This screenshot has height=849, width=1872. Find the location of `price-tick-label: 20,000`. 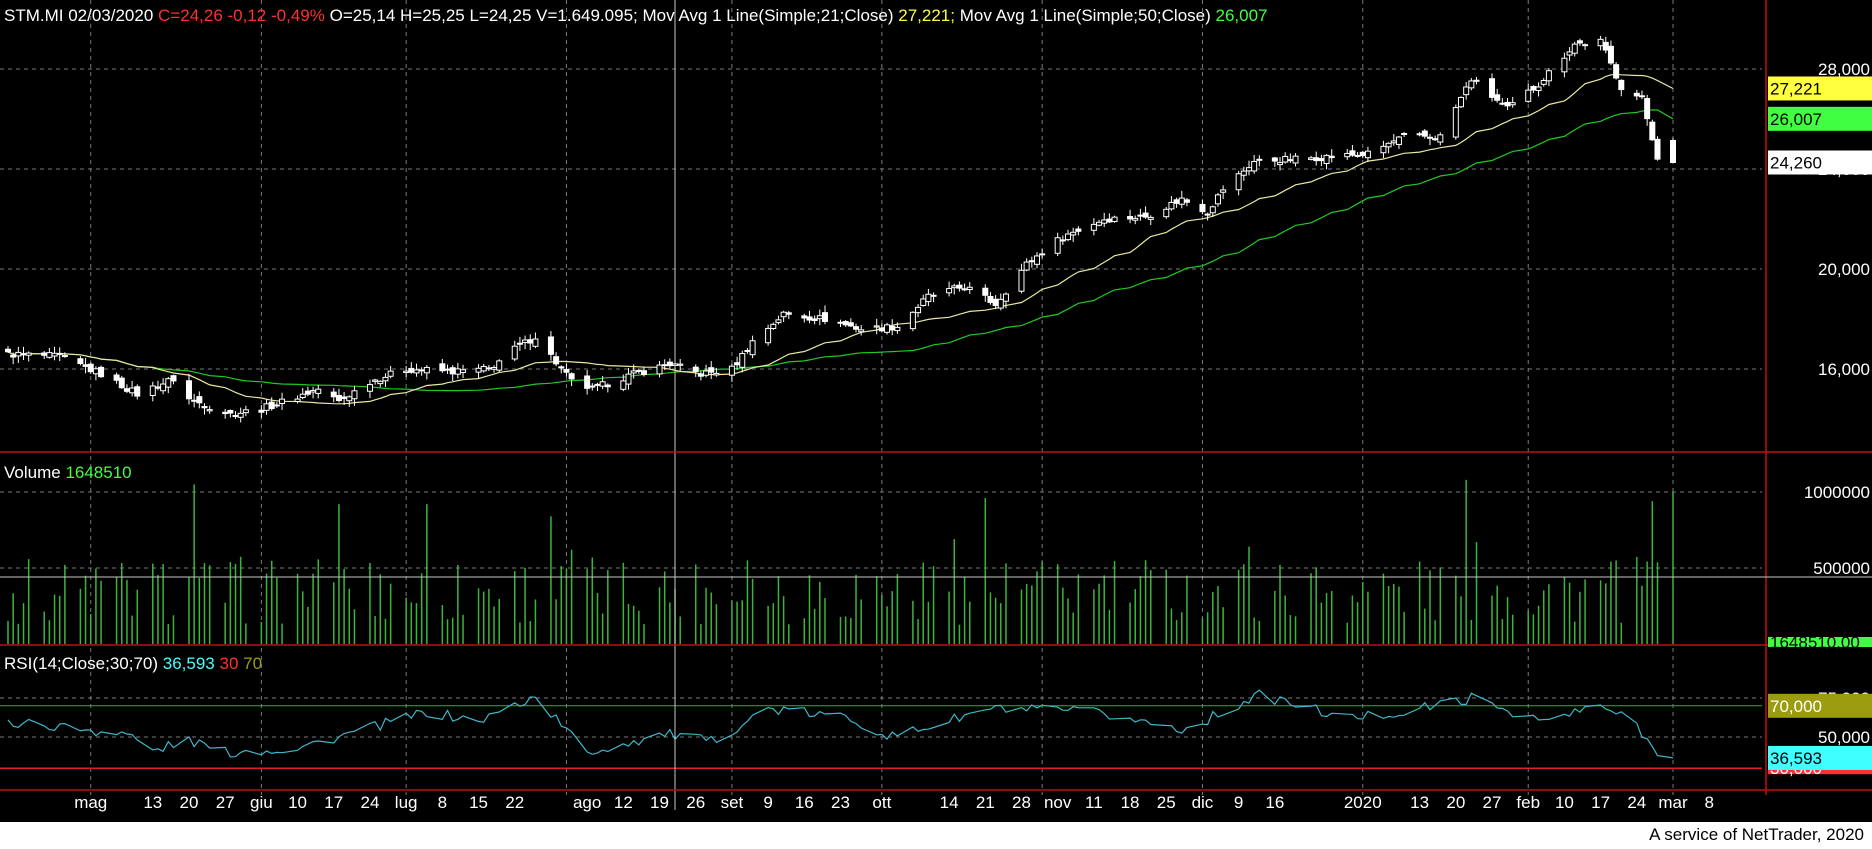

price-tick-label: 20,000 is located at coordinates (1844, 269).